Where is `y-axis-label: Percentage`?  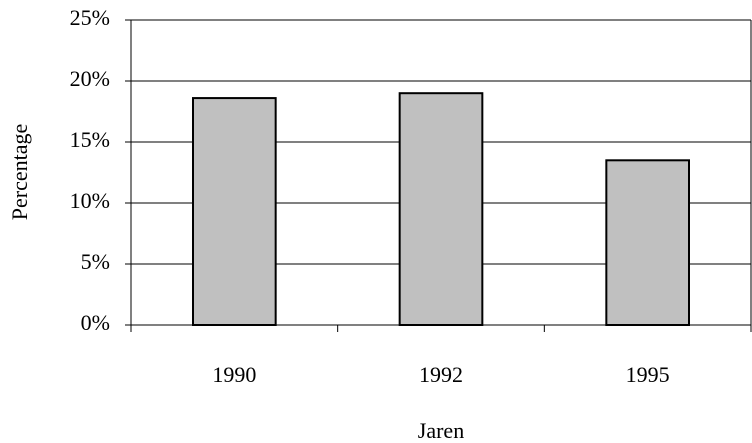
y-axis-label: Percentage is located at coordinates (19, 172).